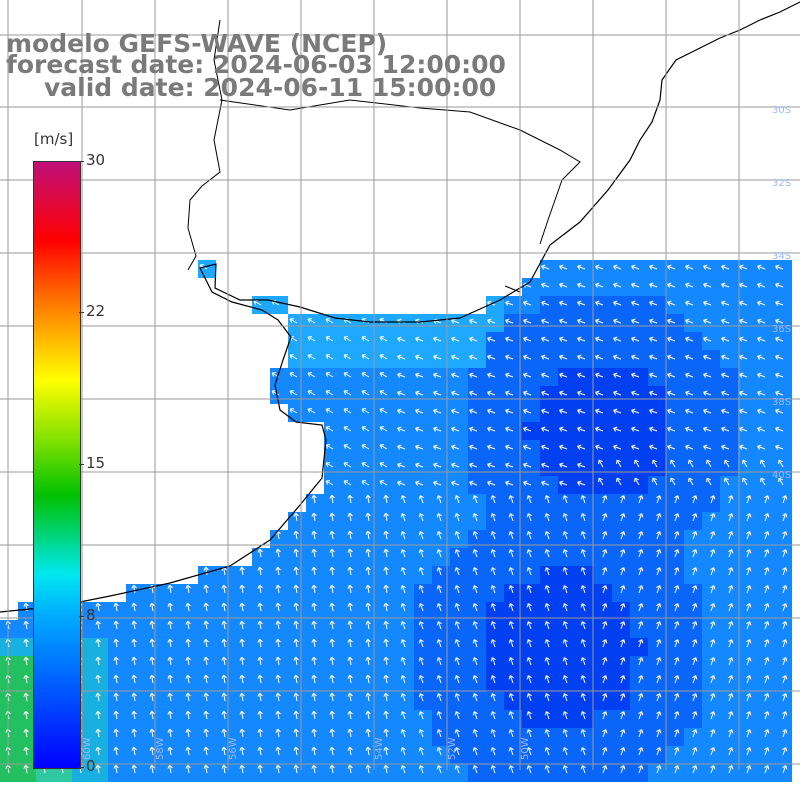 The image size is (800, 800). What do you see at coordinates (96, 160) in the screenshot?
I see `colorbar-tick-label: 30` at bounding box center [96, 160].